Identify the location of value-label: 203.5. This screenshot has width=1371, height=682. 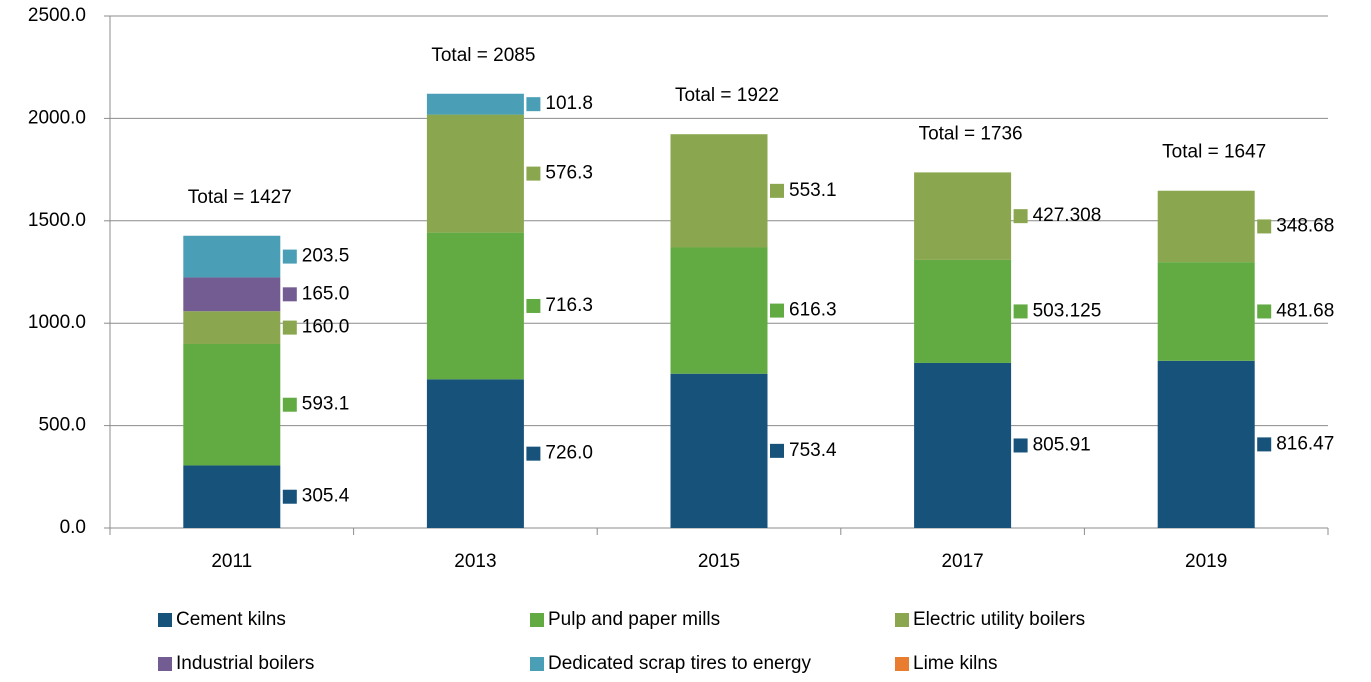
(326, 256).